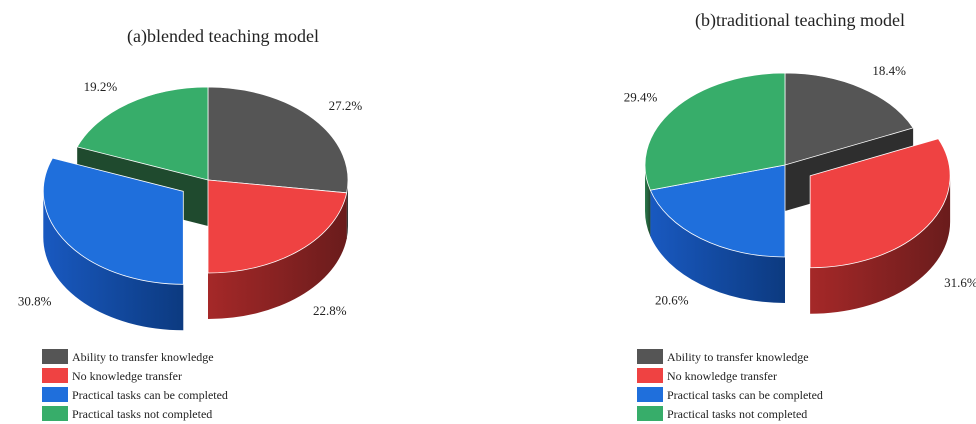 The image size is (976, 424). Describe the element at coordinates (223, 36) in the screenshot. I see `chart-title-blended: (a)blended teaching model` at that location.